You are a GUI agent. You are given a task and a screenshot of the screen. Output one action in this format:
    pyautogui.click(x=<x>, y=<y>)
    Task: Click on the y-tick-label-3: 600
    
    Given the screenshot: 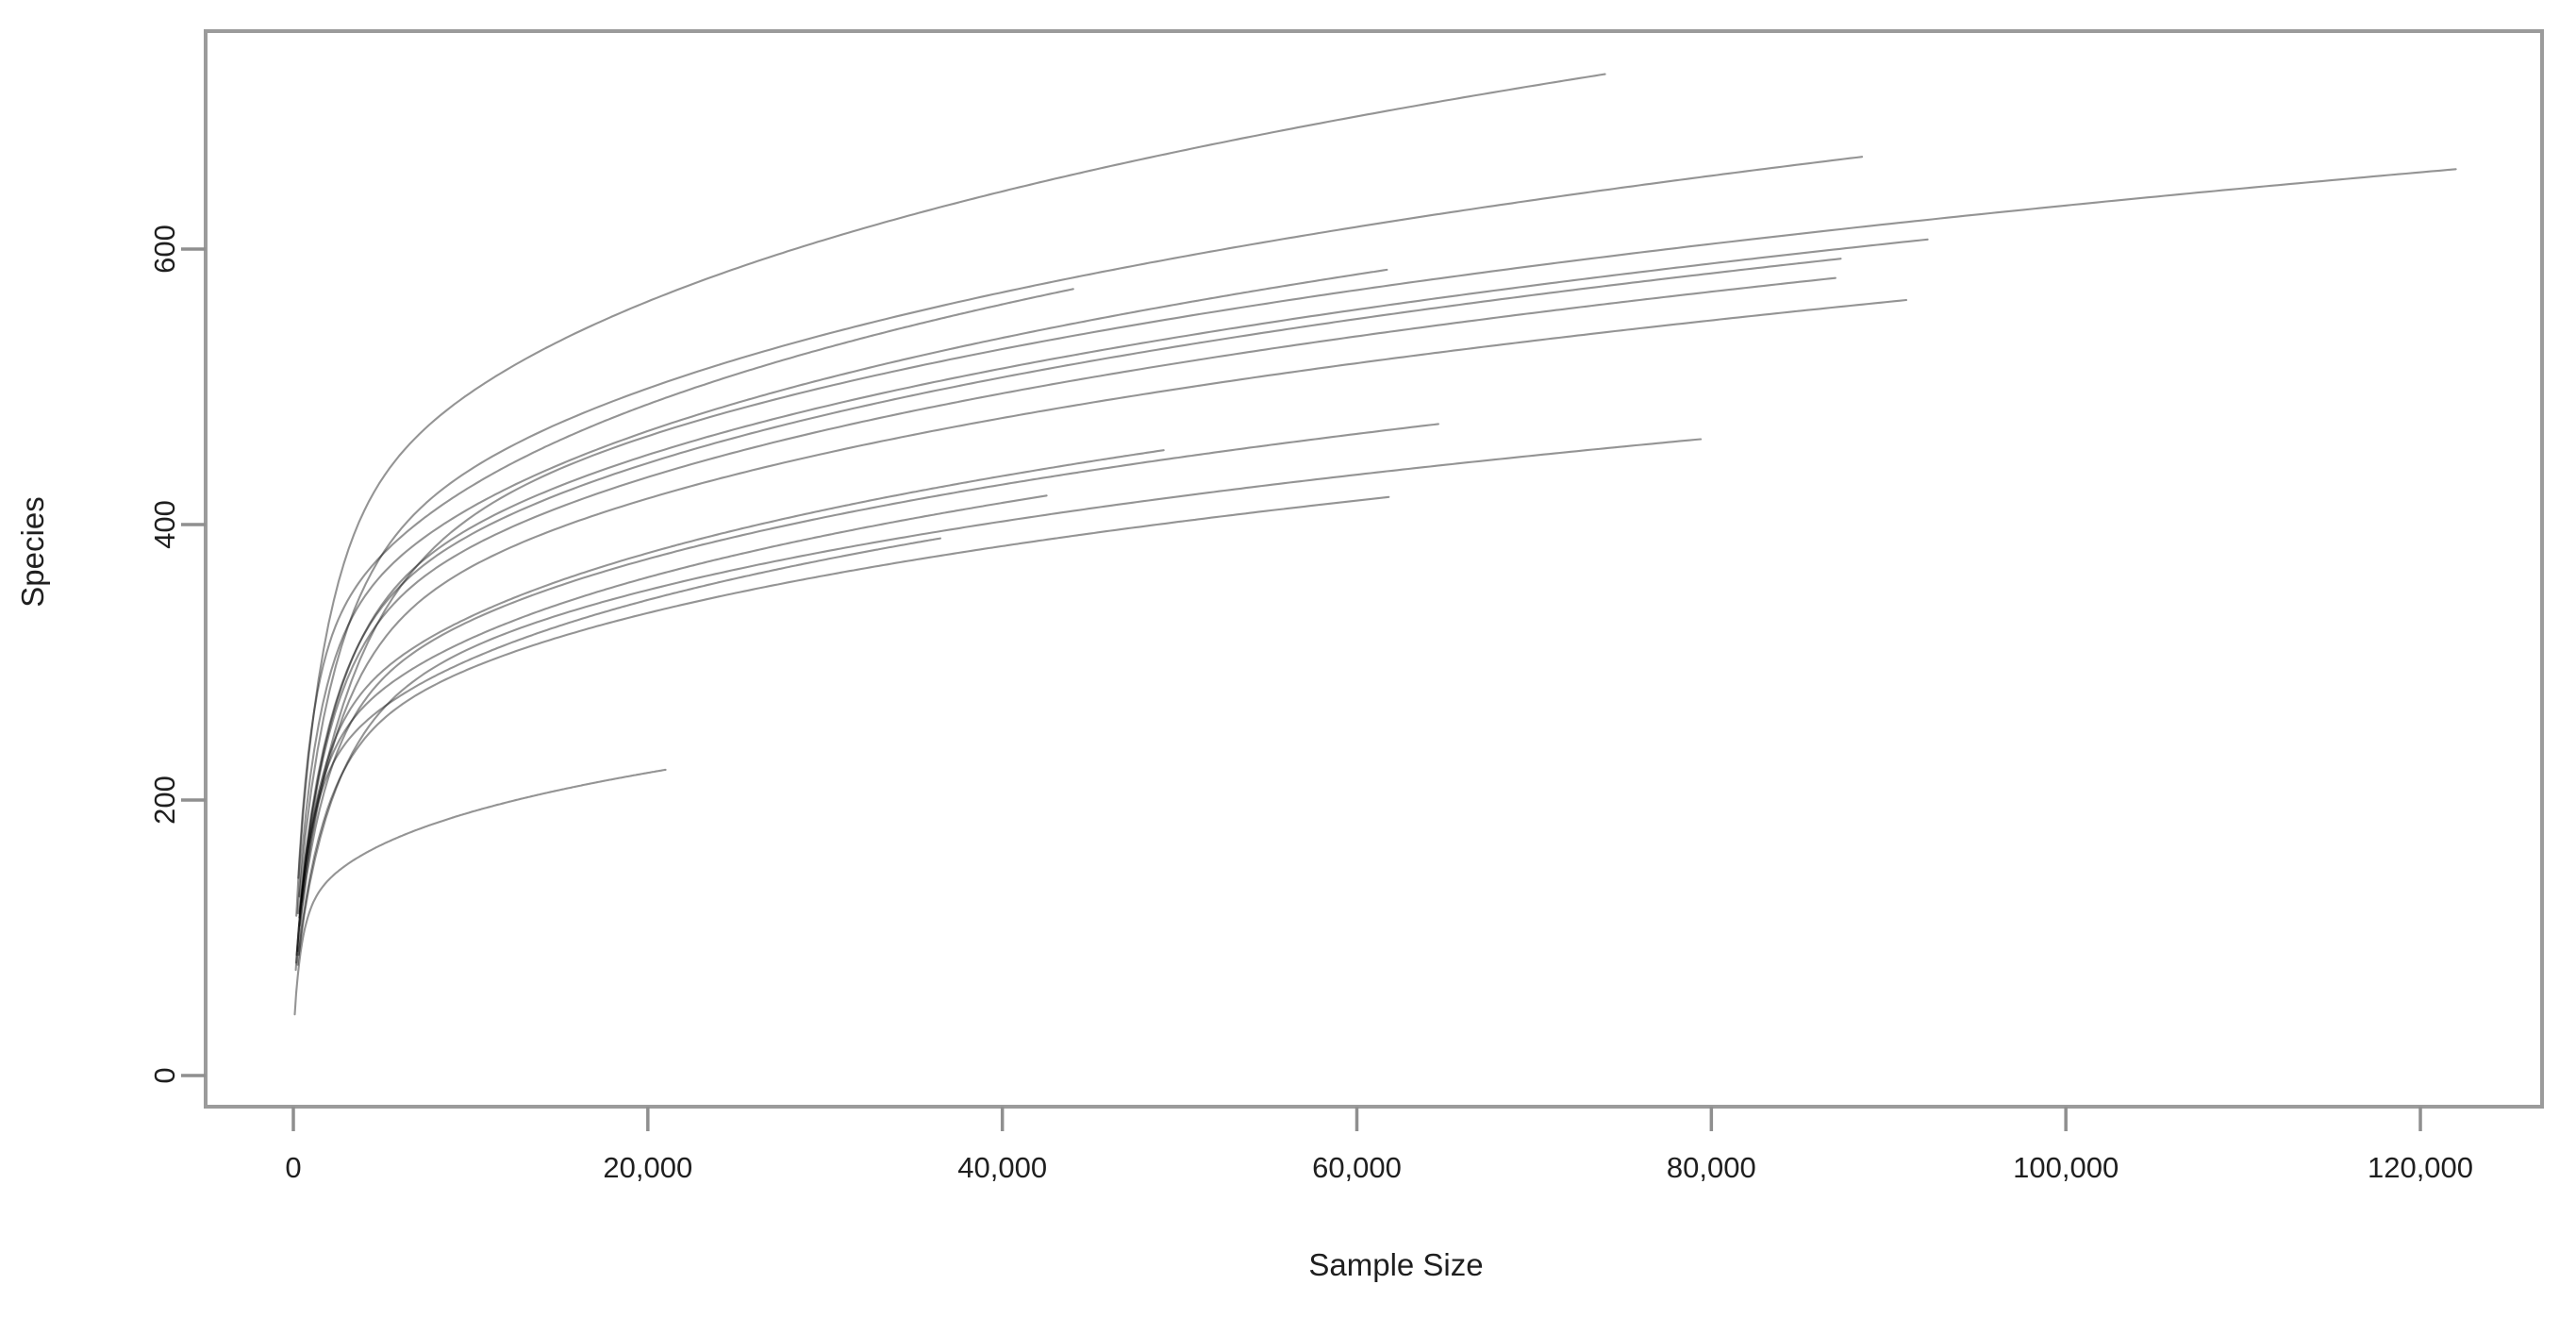 What is the action you would take?
    pyautogui.click(x=164, y=250)
    